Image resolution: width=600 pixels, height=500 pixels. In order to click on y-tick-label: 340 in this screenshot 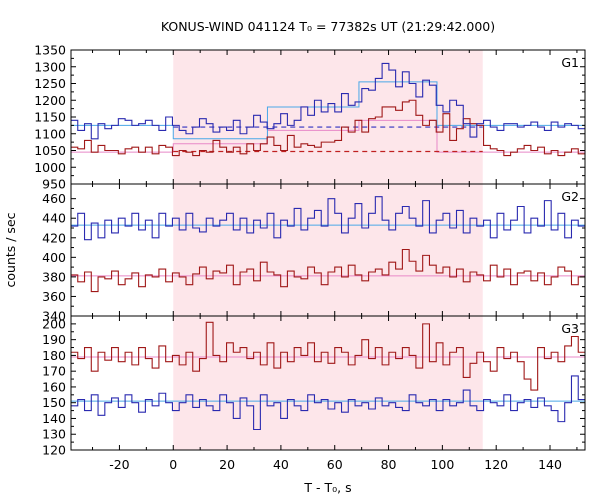, I will do `click(54, 316)`.